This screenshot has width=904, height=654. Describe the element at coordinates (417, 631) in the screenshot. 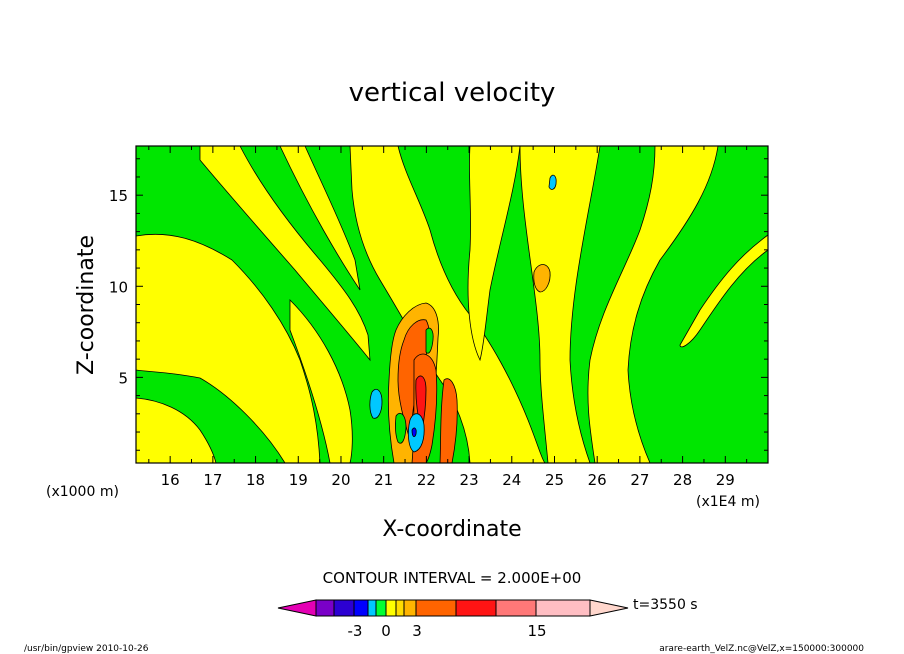

I see `colorbar-tick-3: 3` at that location.